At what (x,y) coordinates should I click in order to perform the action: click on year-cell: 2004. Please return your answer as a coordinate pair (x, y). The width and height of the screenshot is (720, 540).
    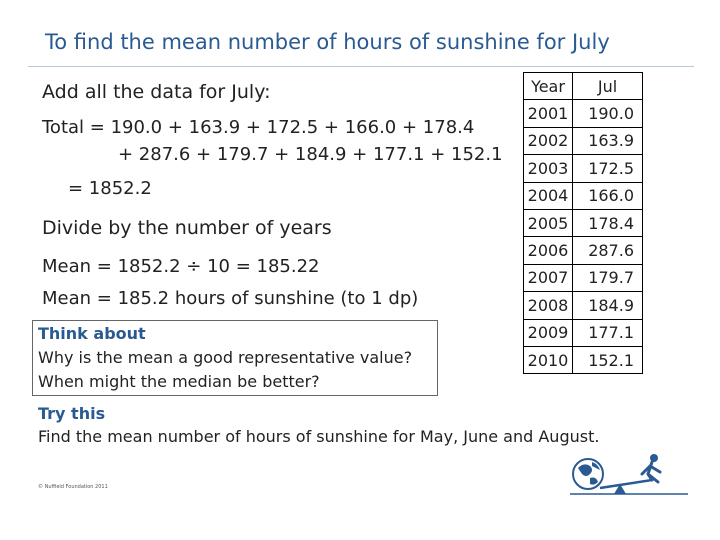
    Looking at the image, I should click on (548, 195).